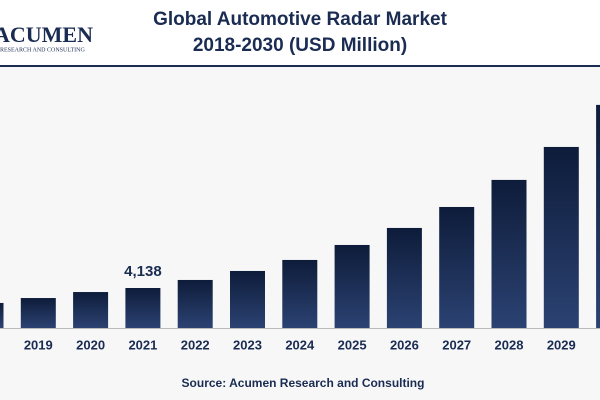 The height and width of the screenshot is (400, 600). I want to click on chart-title: Global Automotive Radar Market, so click(300, 19).